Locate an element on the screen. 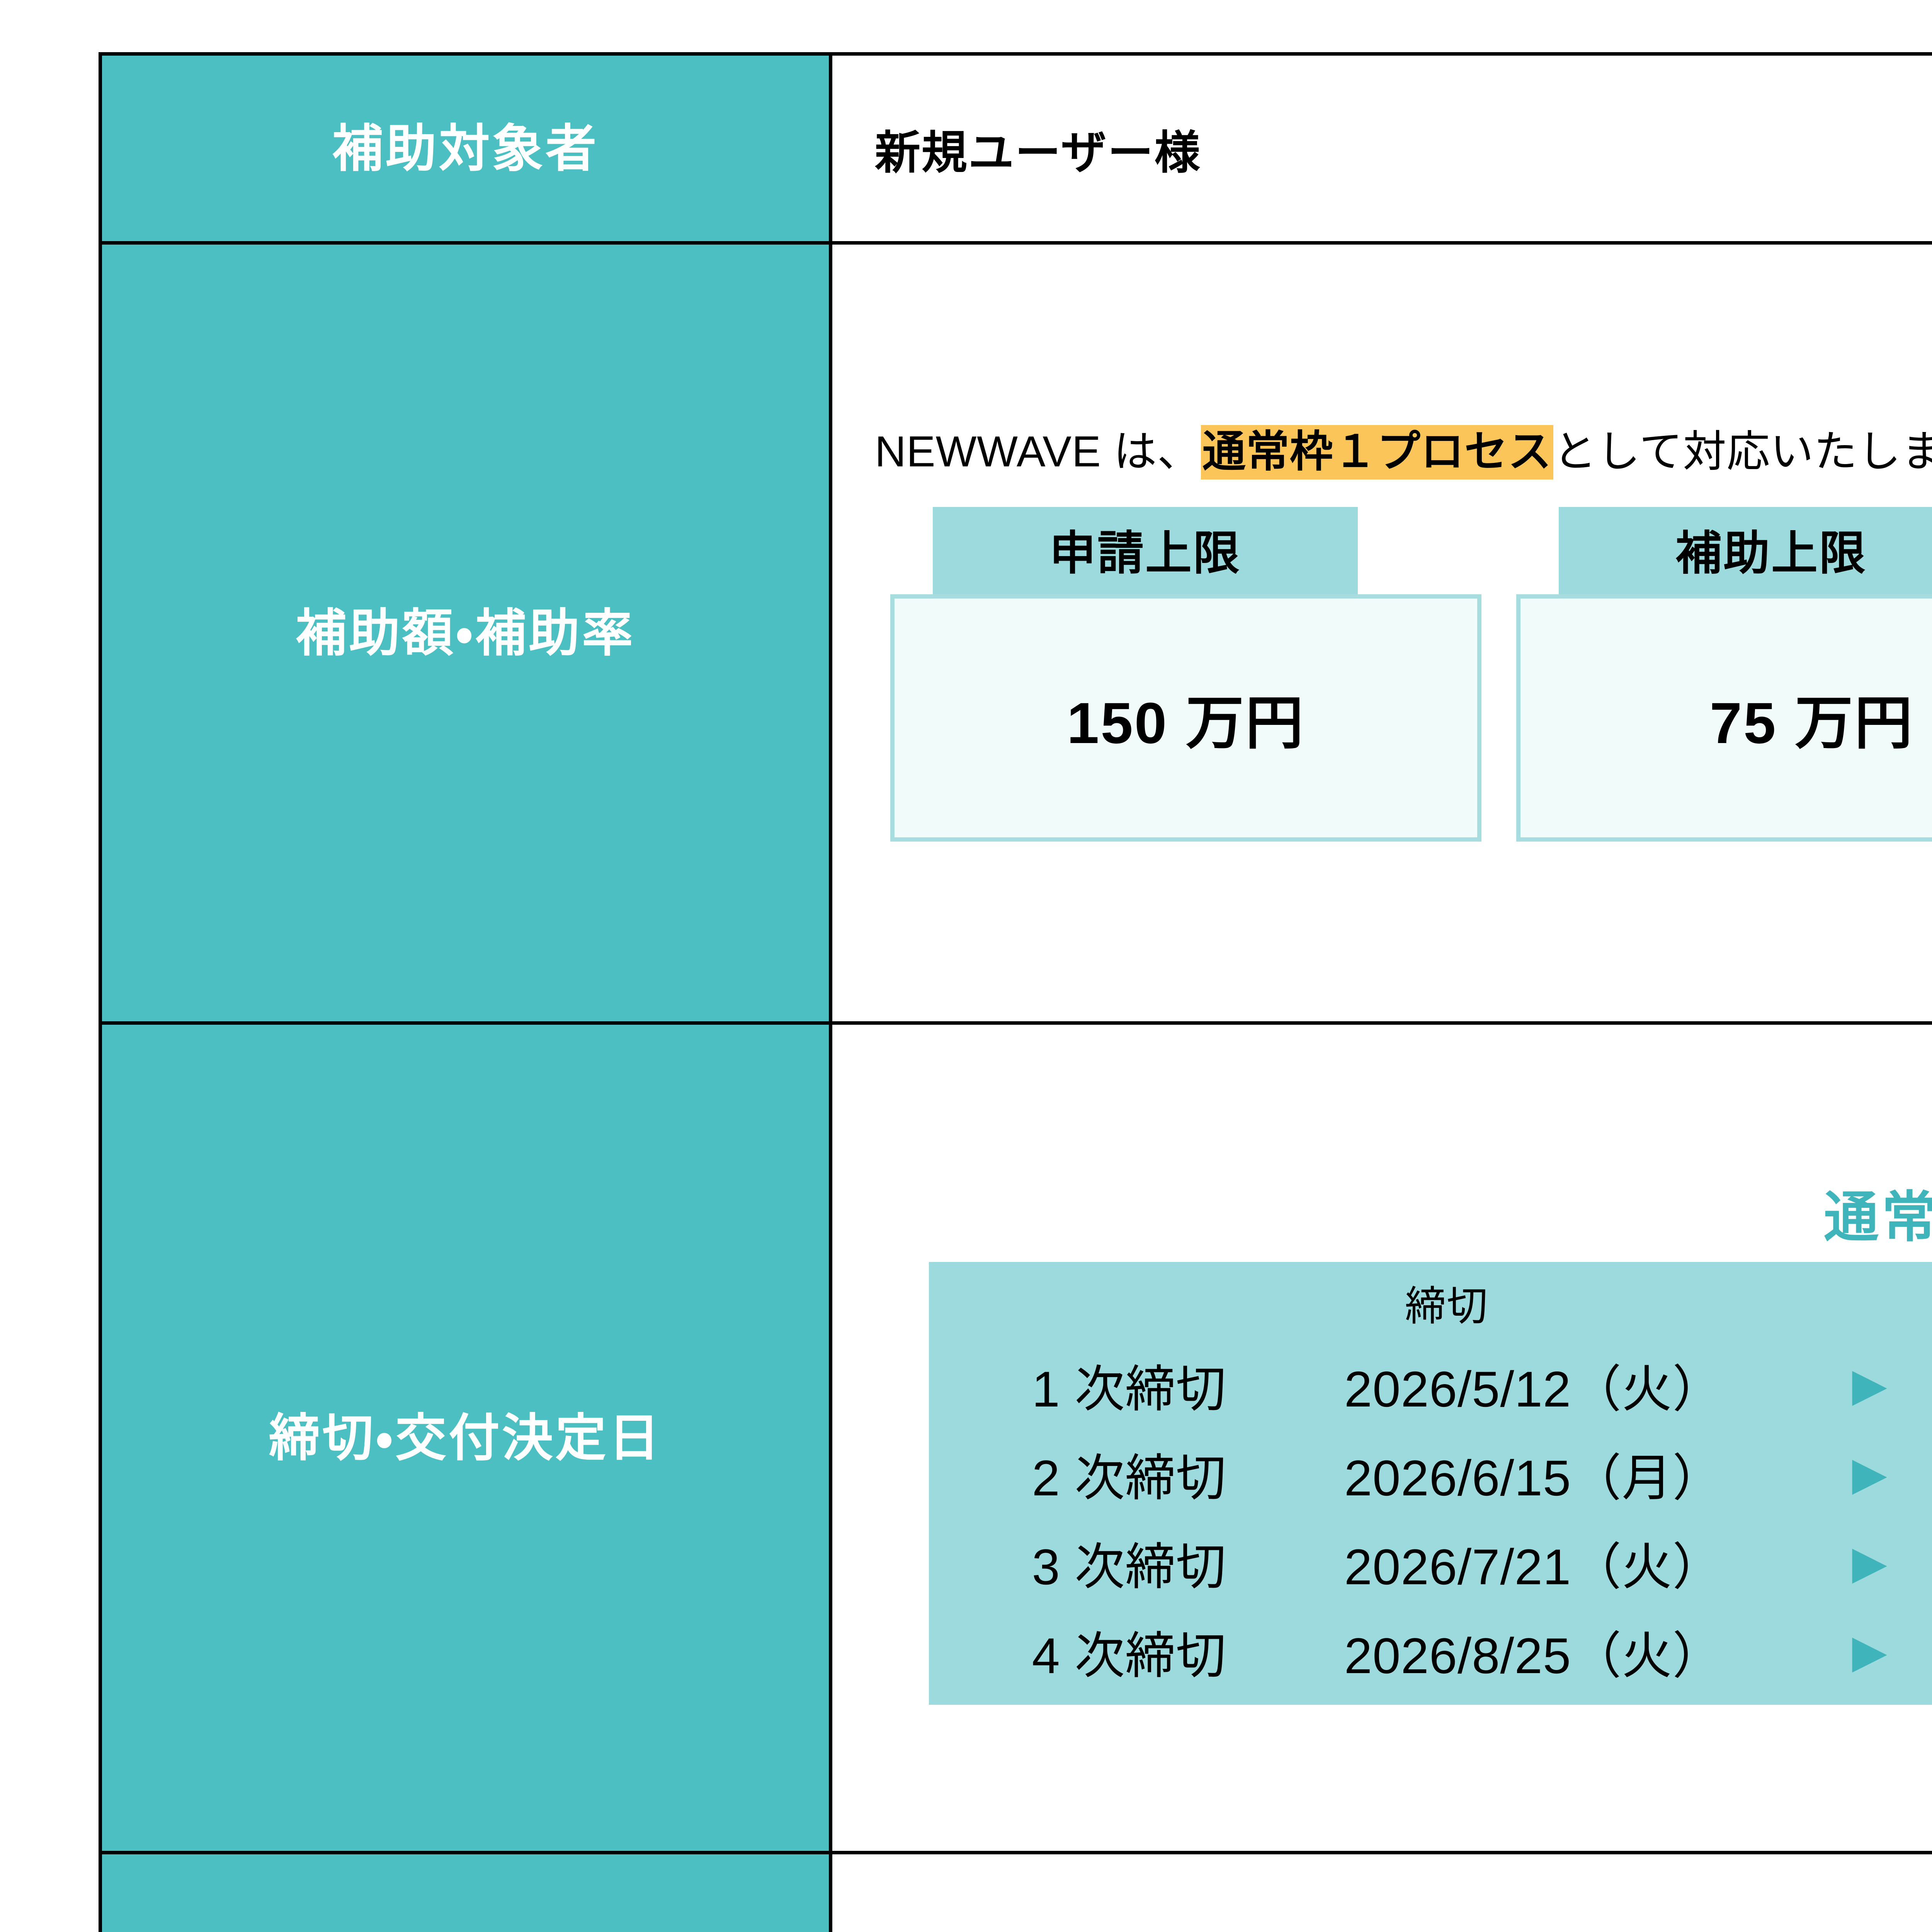 This screenshot has width=1932, height=1932. row-label-notes: 申請時の注意 is located at coordinates (466, 1892).